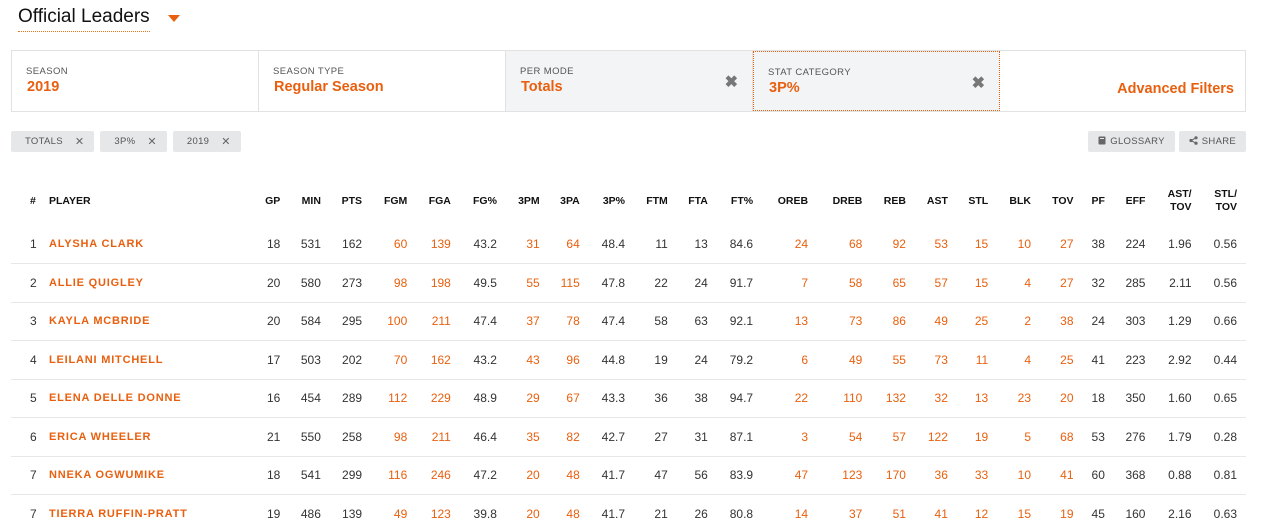 Image resolution: width=1262 pixels, height=524 pixels. What do you see at coordinates (790, 437) in the screenshot?
I see `cell-oreb: 3` at bounding box center [790, 437].